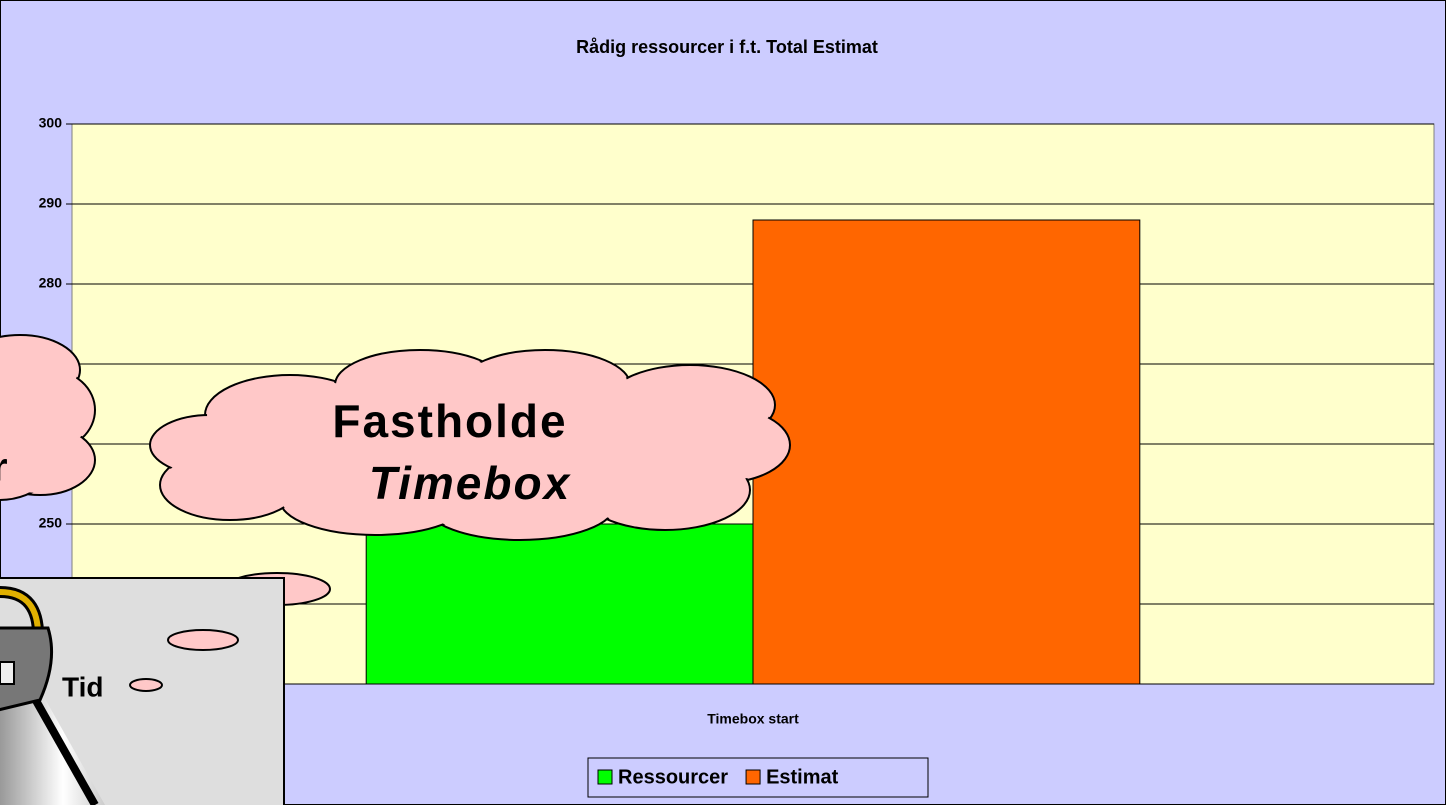 The height and width of the screenshot is (805, 1446). What do you see at coordinates (62, 746) in the screenshot?
I see `lock-beam-edge` at bounding box center [62, 746].